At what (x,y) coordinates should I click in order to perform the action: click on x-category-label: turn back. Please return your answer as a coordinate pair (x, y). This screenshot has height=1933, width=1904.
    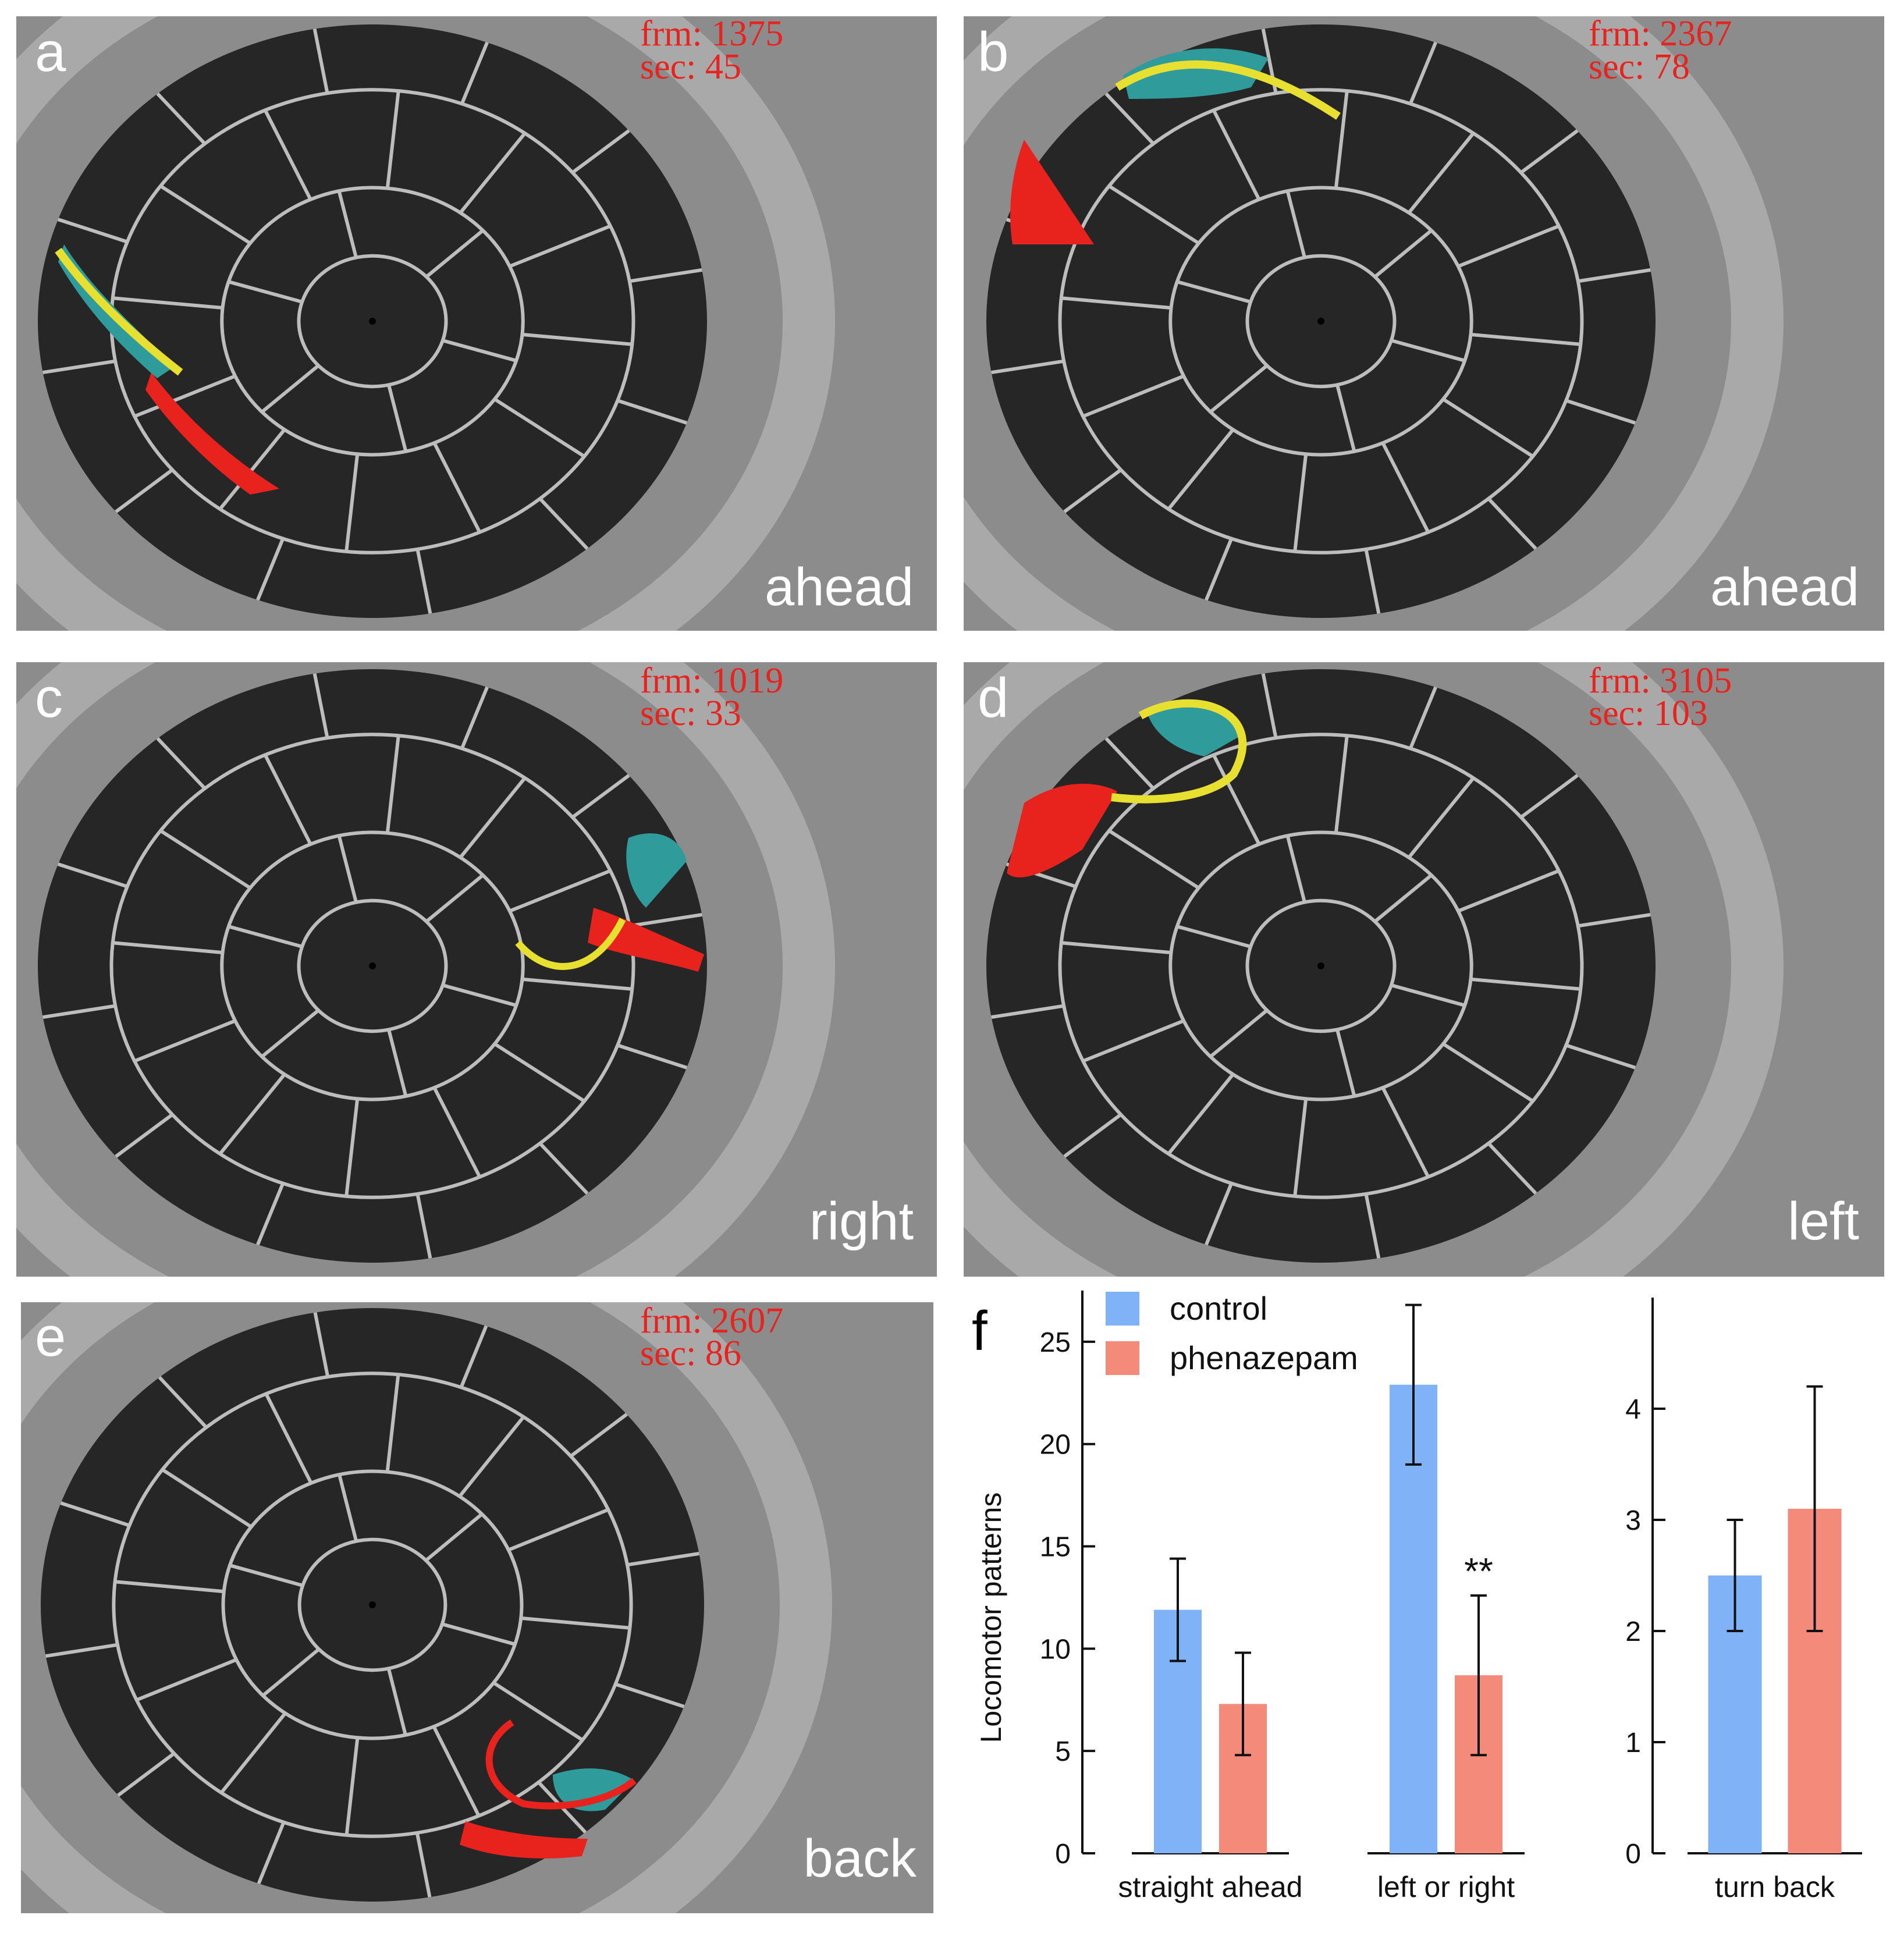
    Looking at the image, I should click on (1775, 1887).